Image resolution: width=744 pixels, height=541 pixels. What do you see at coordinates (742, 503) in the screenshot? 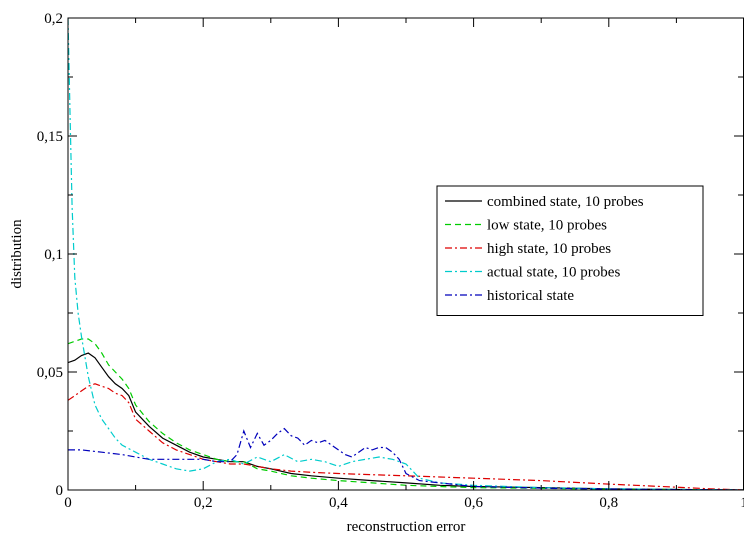
I see `x-tick-label: 1` at bounding box center [742, 503].